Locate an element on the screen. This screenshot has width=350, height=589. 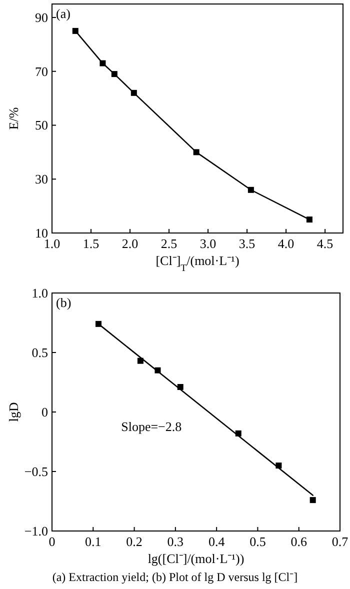
y-tick-label: 90 is located at coordinates (41, 17).